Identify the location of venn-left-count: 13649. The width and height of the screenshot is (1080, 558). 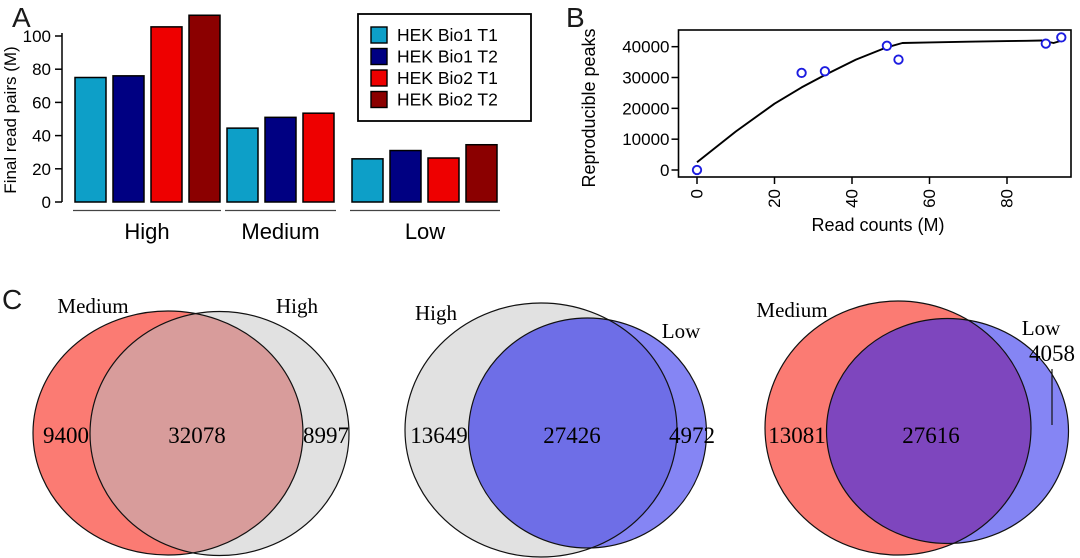
(439, 435).